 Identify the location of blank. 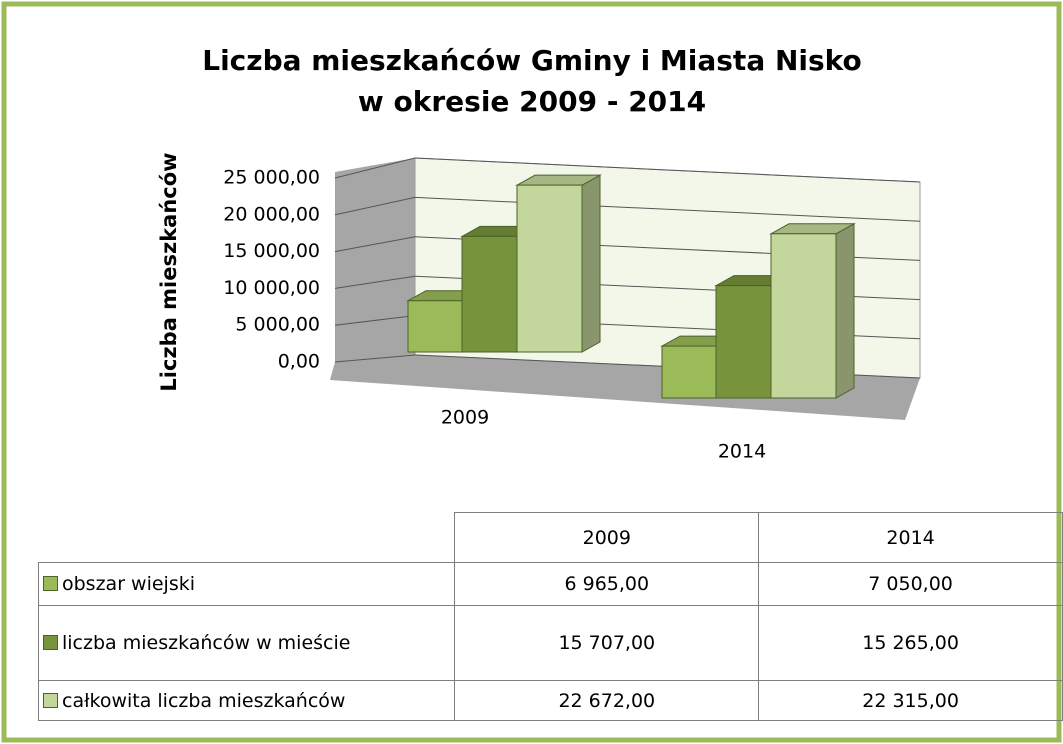
(247, 538).